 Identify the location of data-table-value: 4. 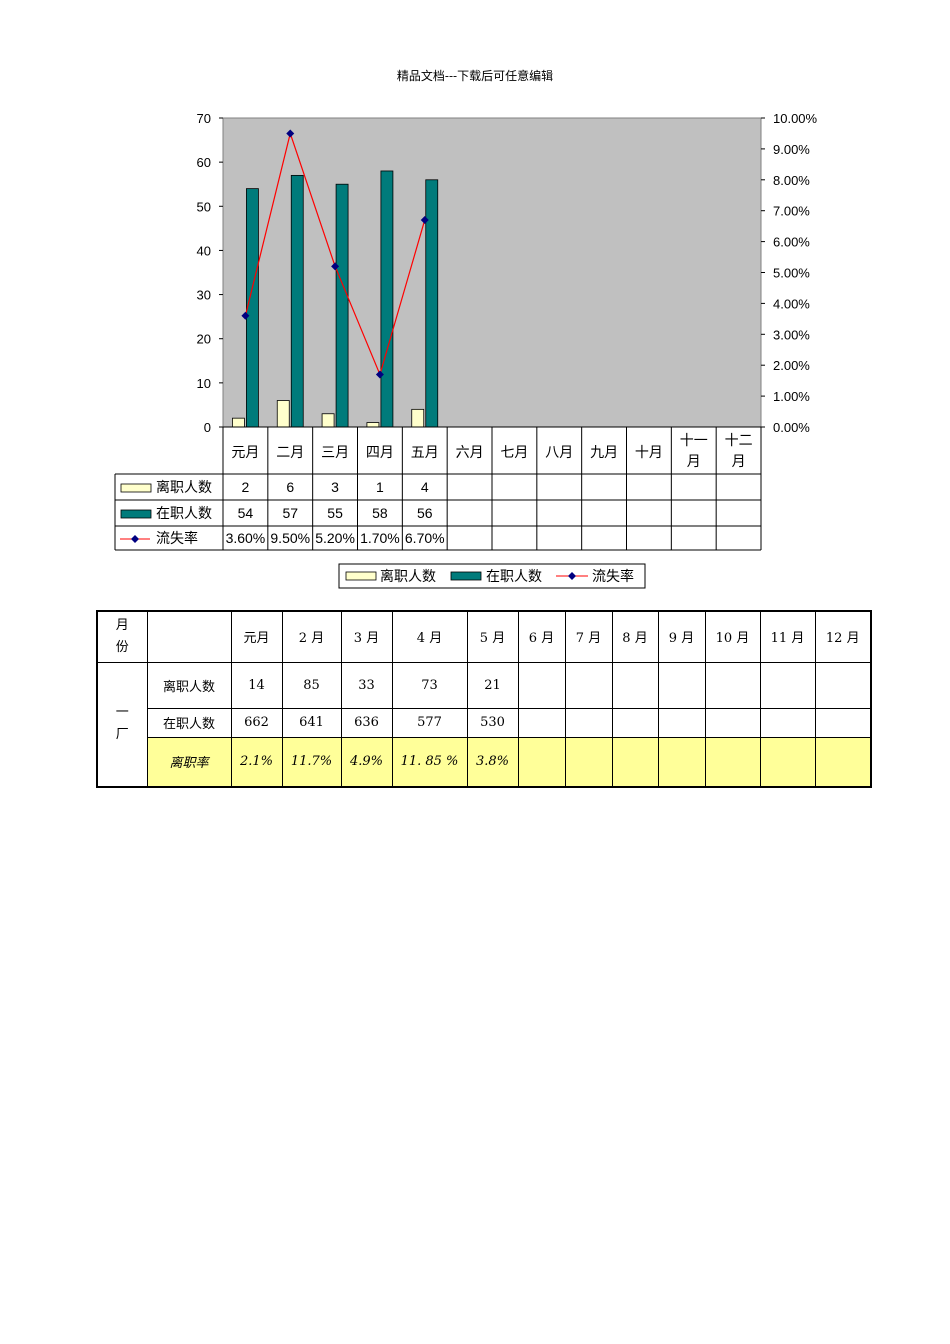
(425, 487).